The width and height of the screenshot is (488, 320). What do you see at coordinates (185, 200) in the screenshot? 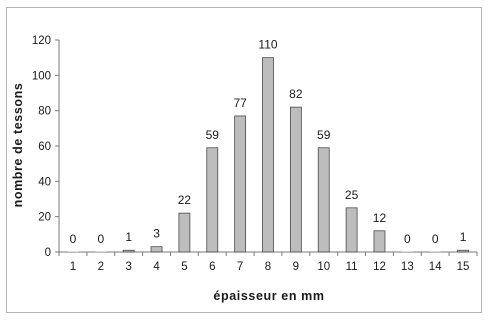
I see `data-label: 22` at bounding box center [185, 200].